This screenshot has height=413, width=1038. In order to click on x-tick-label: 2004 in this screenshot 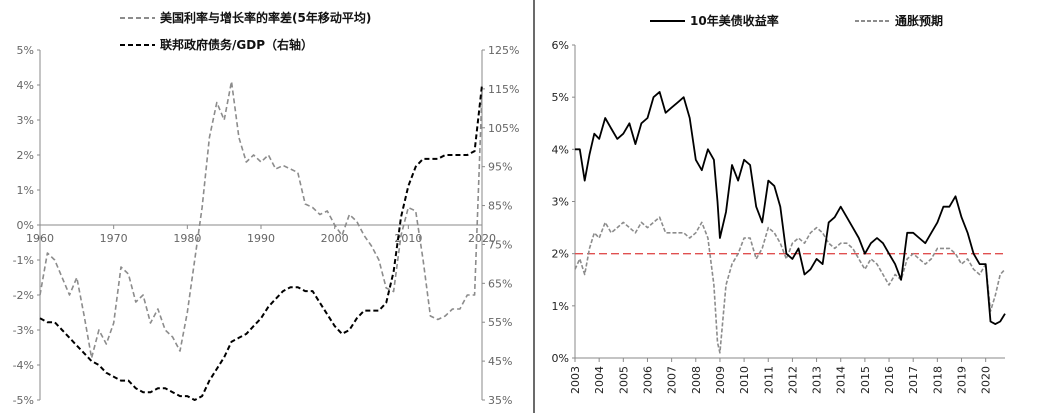, I will do `click(599, 380)`.